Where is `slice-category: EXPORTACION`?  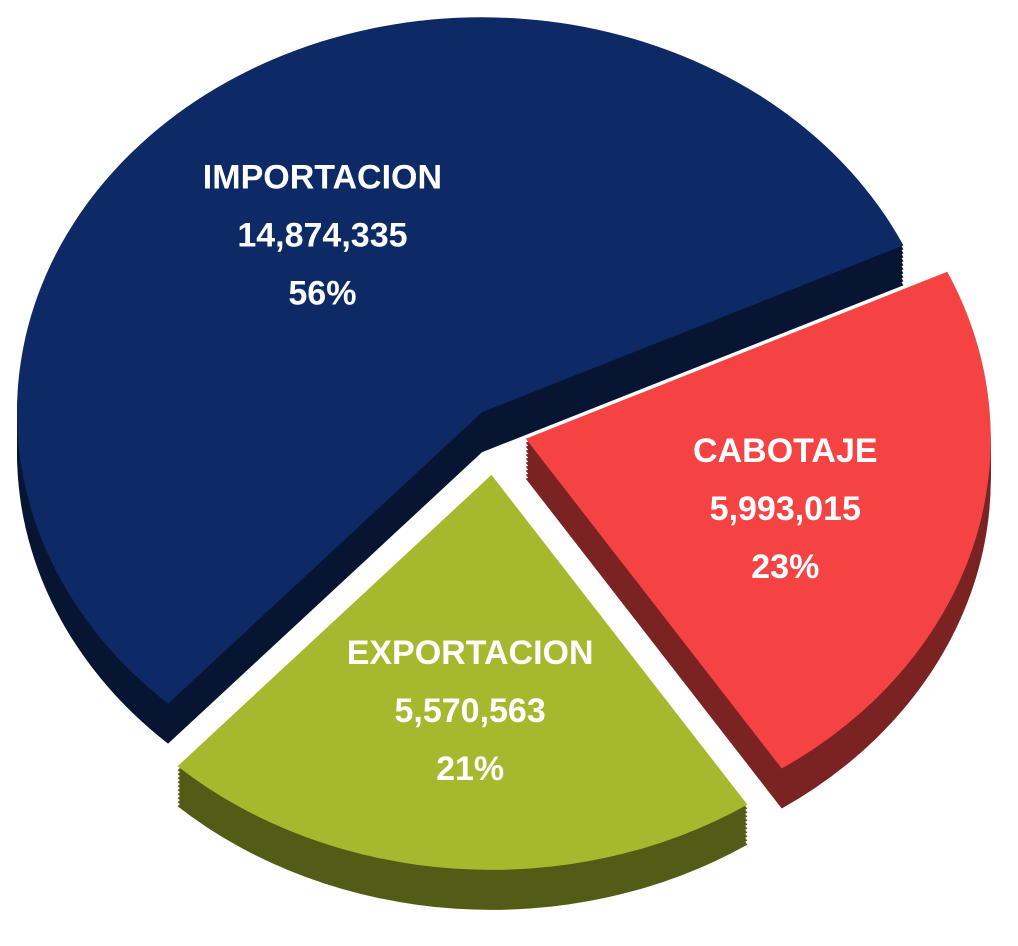 slice-category: EXPORTACION is located at coordinates (470, 653).